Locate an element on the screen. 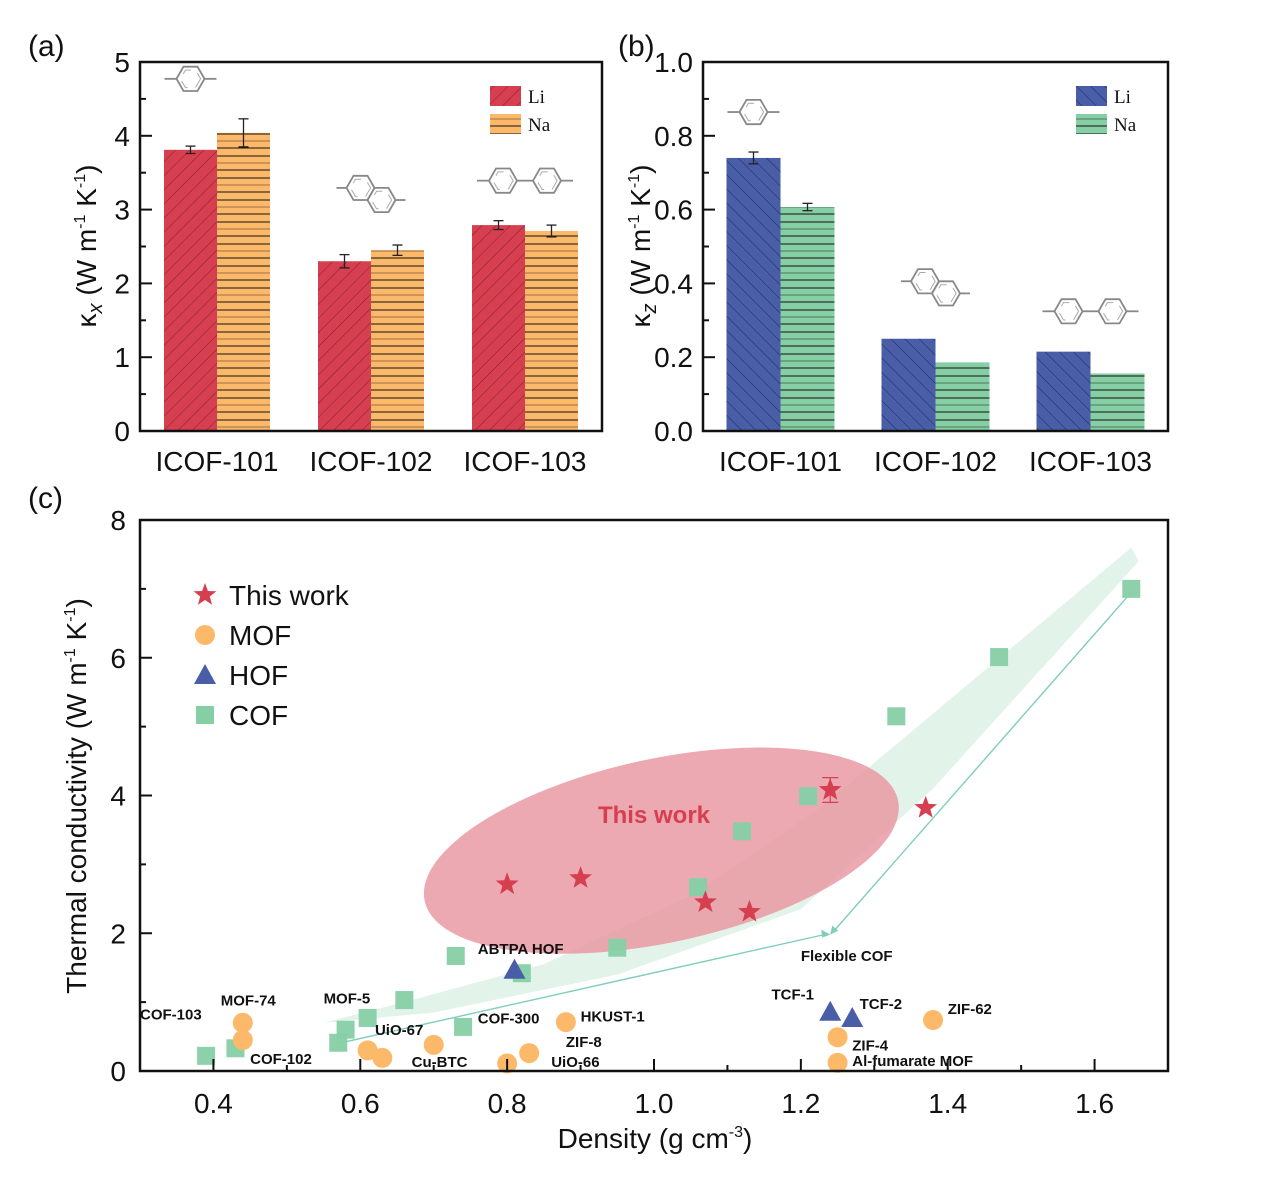 Image resolution: width=1268 pixels, height=1202 pixels. legend-label: COF is located at coordinates (258, 715).